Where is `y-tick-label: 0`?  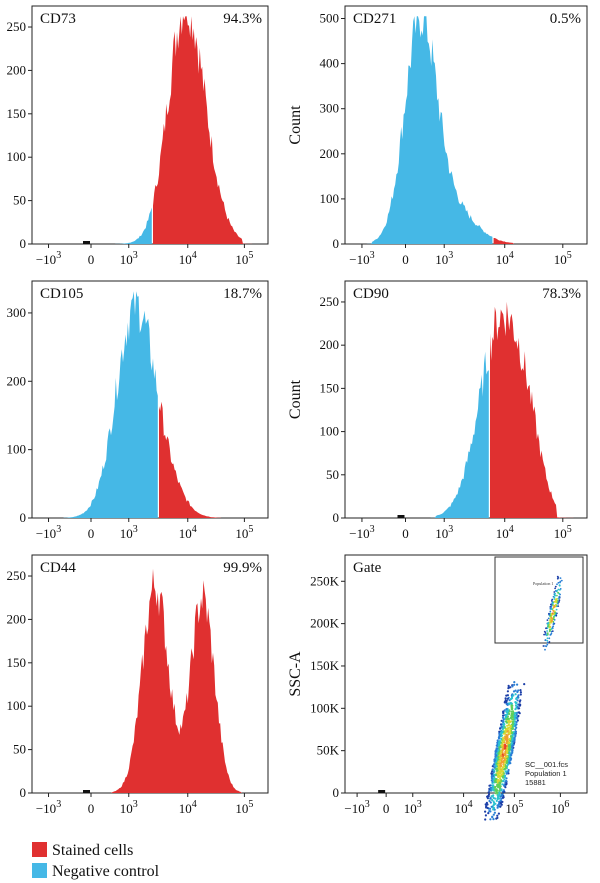 y-tick-label: 0 is located at coordinates (23, 517).